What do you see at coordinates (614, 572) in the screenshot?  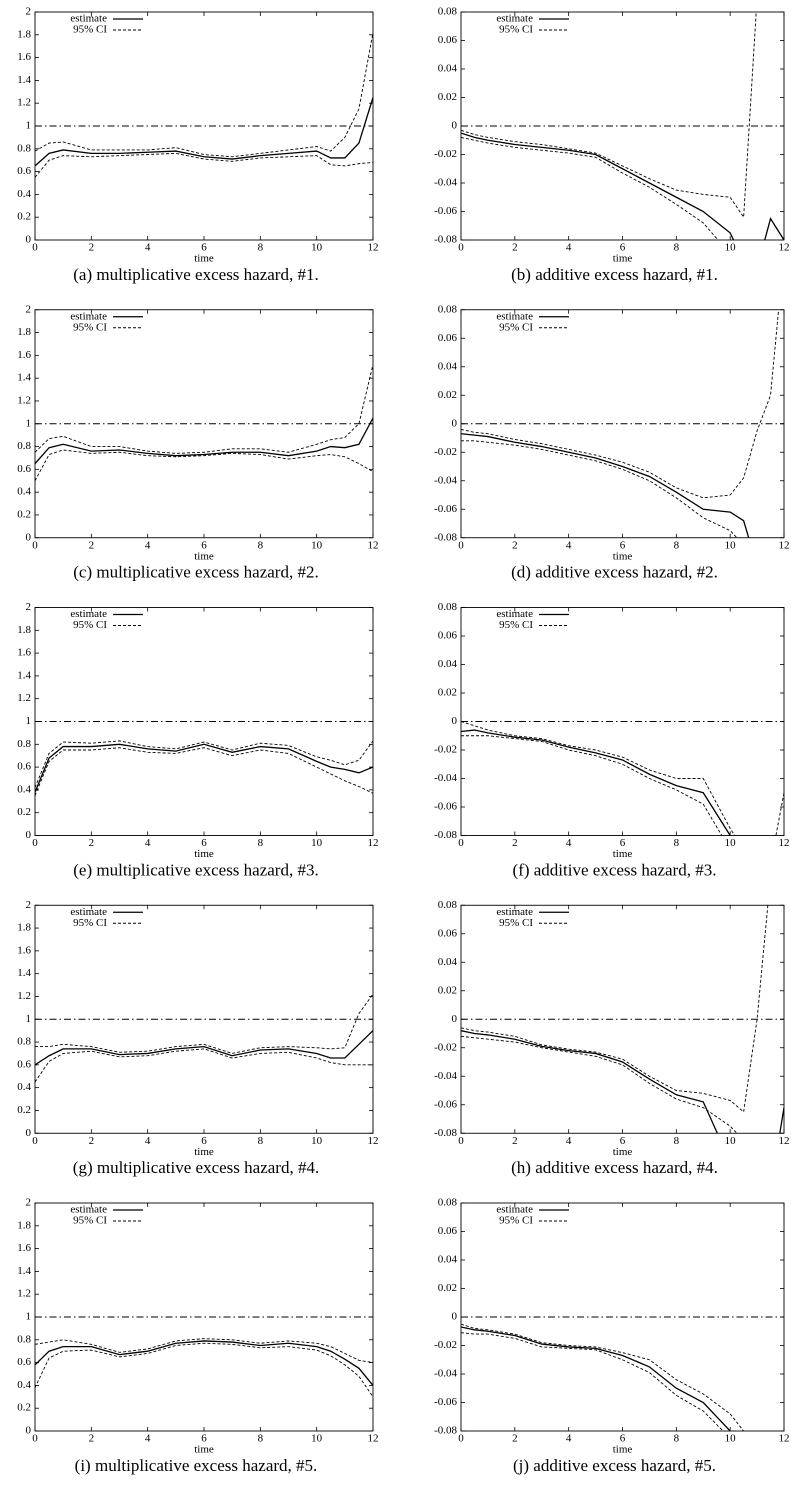 I see `caption: (d) additive excess hazard, #2.` at bounding box center [614, 572].